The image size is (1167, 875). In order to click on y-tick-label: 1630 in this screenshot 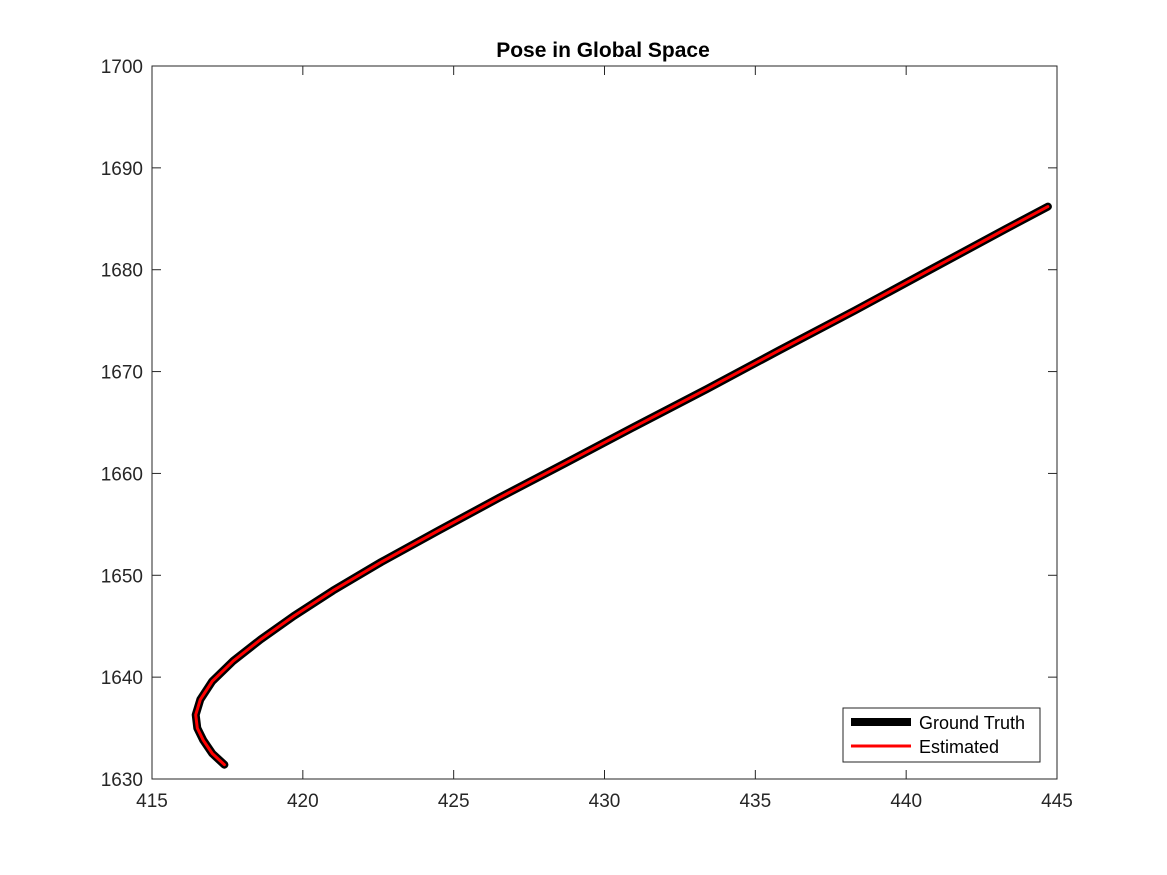, I will do `click(122, 780)`.